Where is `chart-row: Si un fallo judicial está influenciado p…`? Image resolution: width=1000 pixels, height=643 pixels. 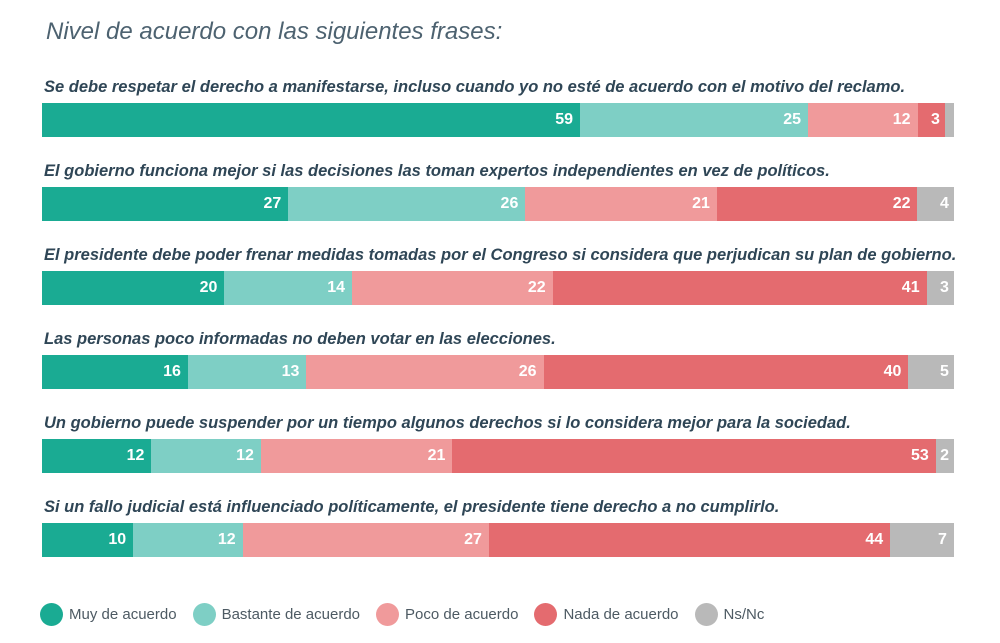 chart-row: Si un fallo judicial está influenciado p… is located at coordinates (502, 536).